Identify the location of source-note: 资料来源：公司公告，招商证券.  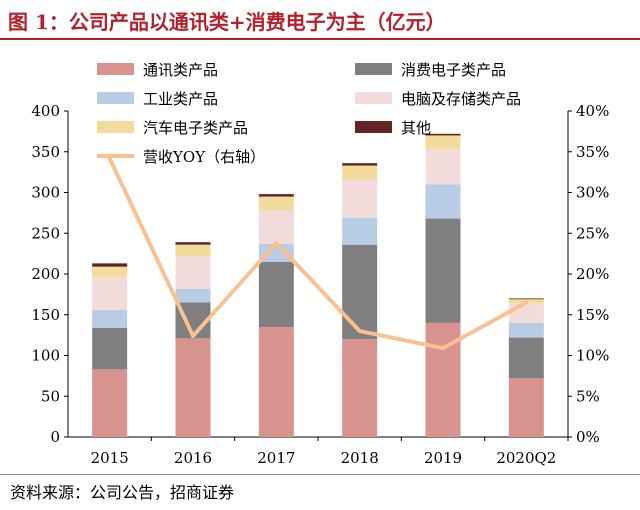
(122, 492).